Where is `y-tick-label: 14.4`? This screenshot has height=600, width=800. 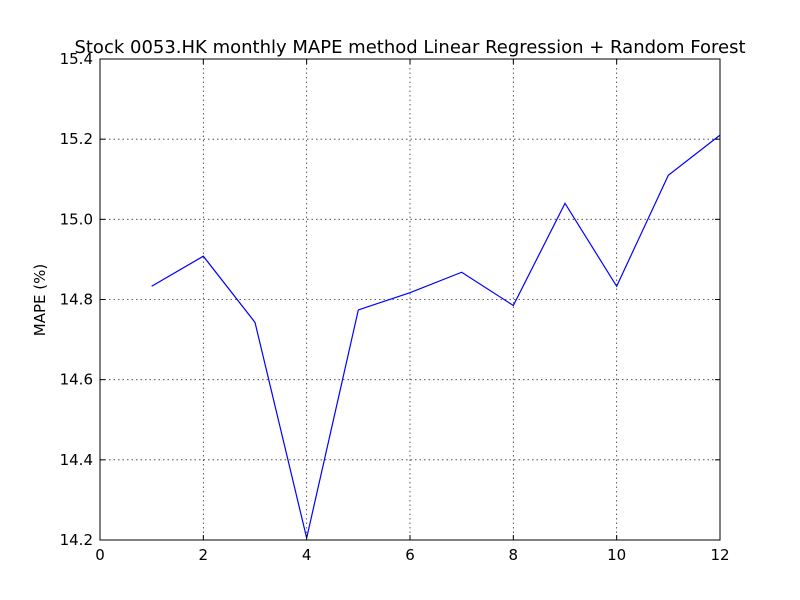 y-tick-label: 14.4 is located at coordinates (76, 460).